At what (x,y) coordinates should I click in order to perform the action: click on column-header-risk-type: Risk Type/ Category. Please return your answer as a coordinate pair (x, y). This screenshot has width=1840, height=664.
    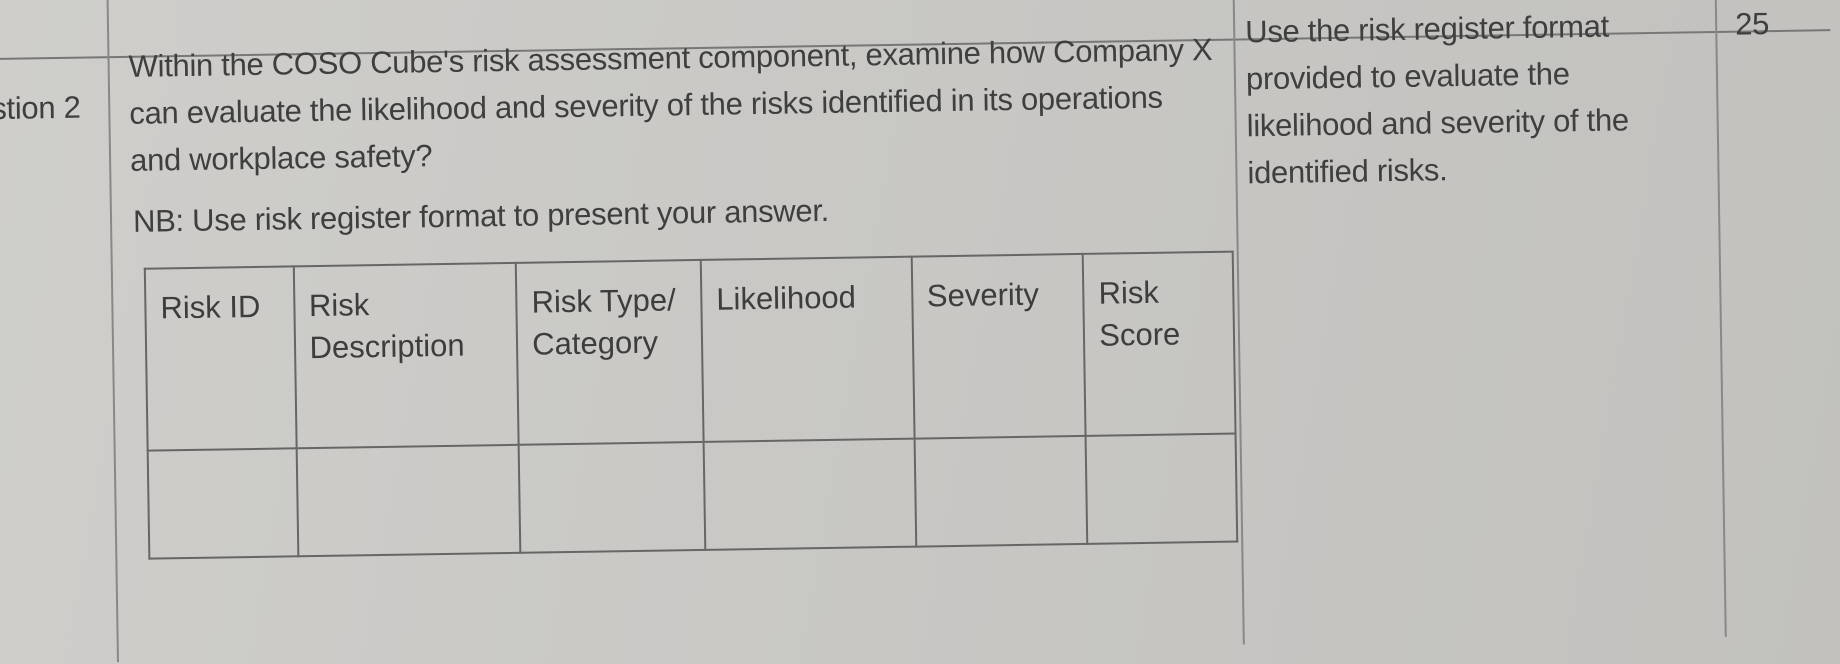
    Looking at the image, I should click on (609, 352).